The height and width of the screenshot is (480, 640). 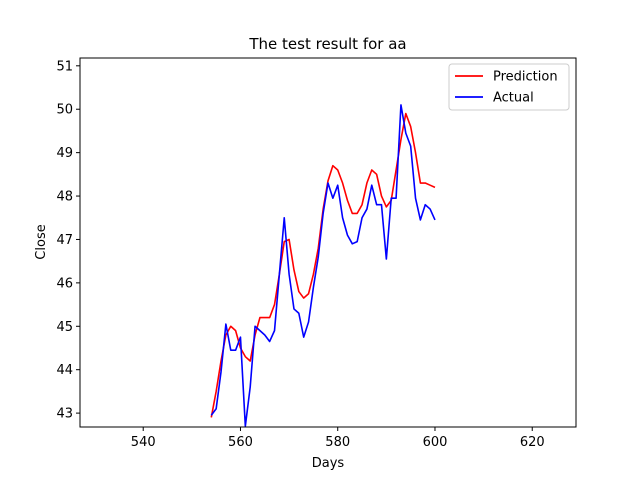 I want to click on x-tick-label: 620, so click(x=532, y=442).